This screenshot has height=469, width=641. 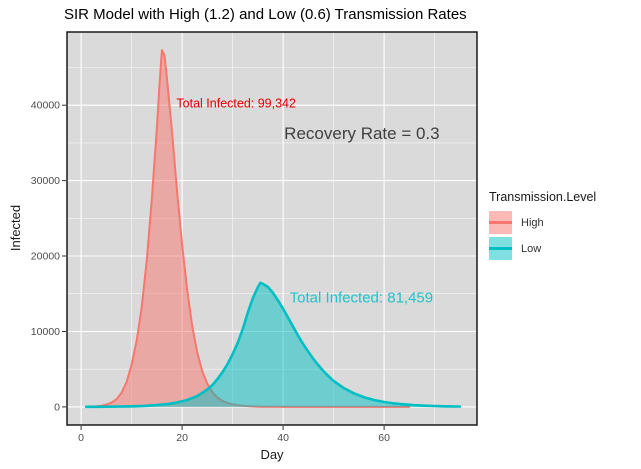 What do you see at coordinates (531, 248) in the screenshot?
I see `legend-item-label-low: Low` at bounding box center [531, 248].